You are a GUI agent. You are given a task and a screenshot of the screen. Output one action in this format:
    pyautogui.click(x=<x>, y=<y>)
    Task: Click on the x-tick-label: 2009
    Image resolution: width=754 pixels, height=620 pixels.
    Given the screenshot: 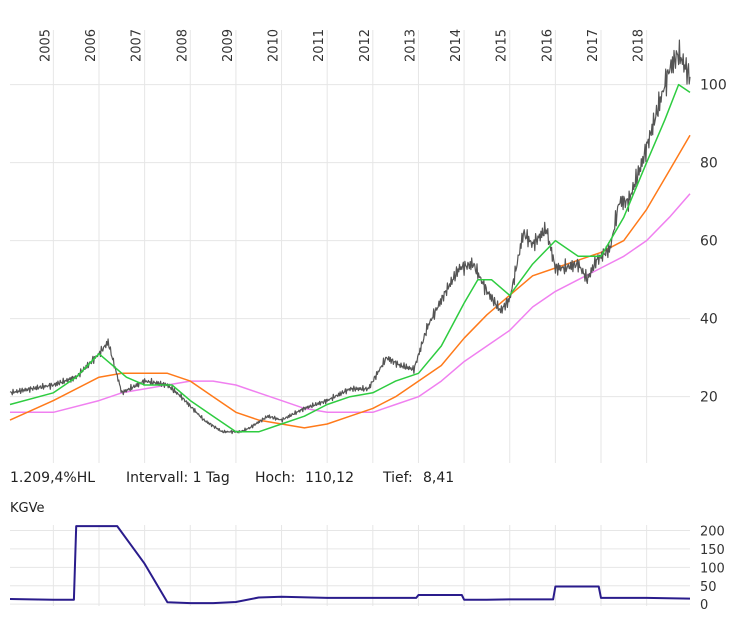 What is the action you would take?
    pyautogui.click(x=228, y=45)
    